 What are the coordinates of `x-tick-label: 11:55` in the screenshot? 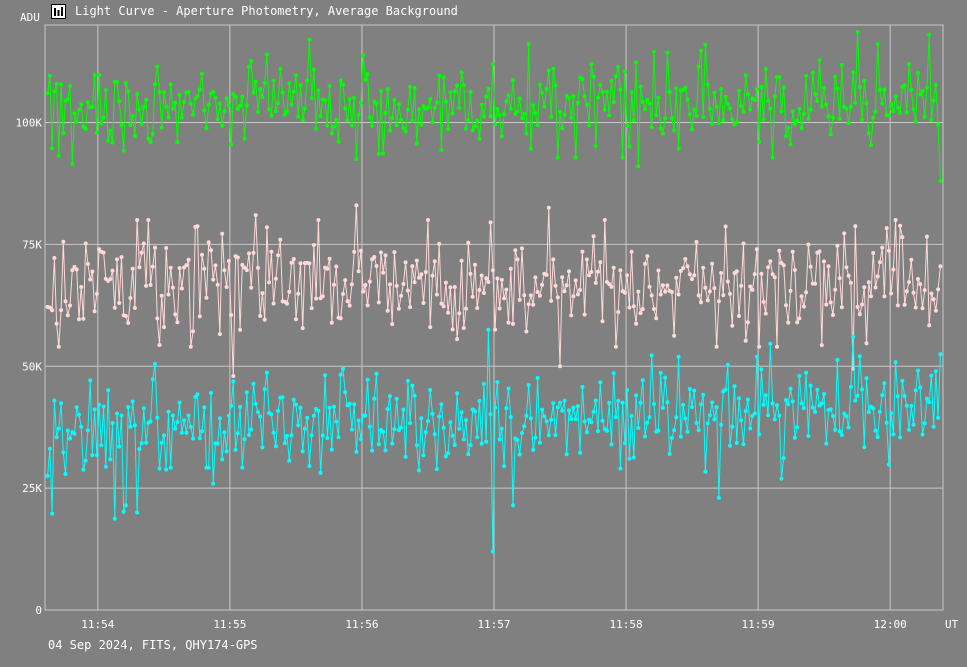 It's located at (229, 624).